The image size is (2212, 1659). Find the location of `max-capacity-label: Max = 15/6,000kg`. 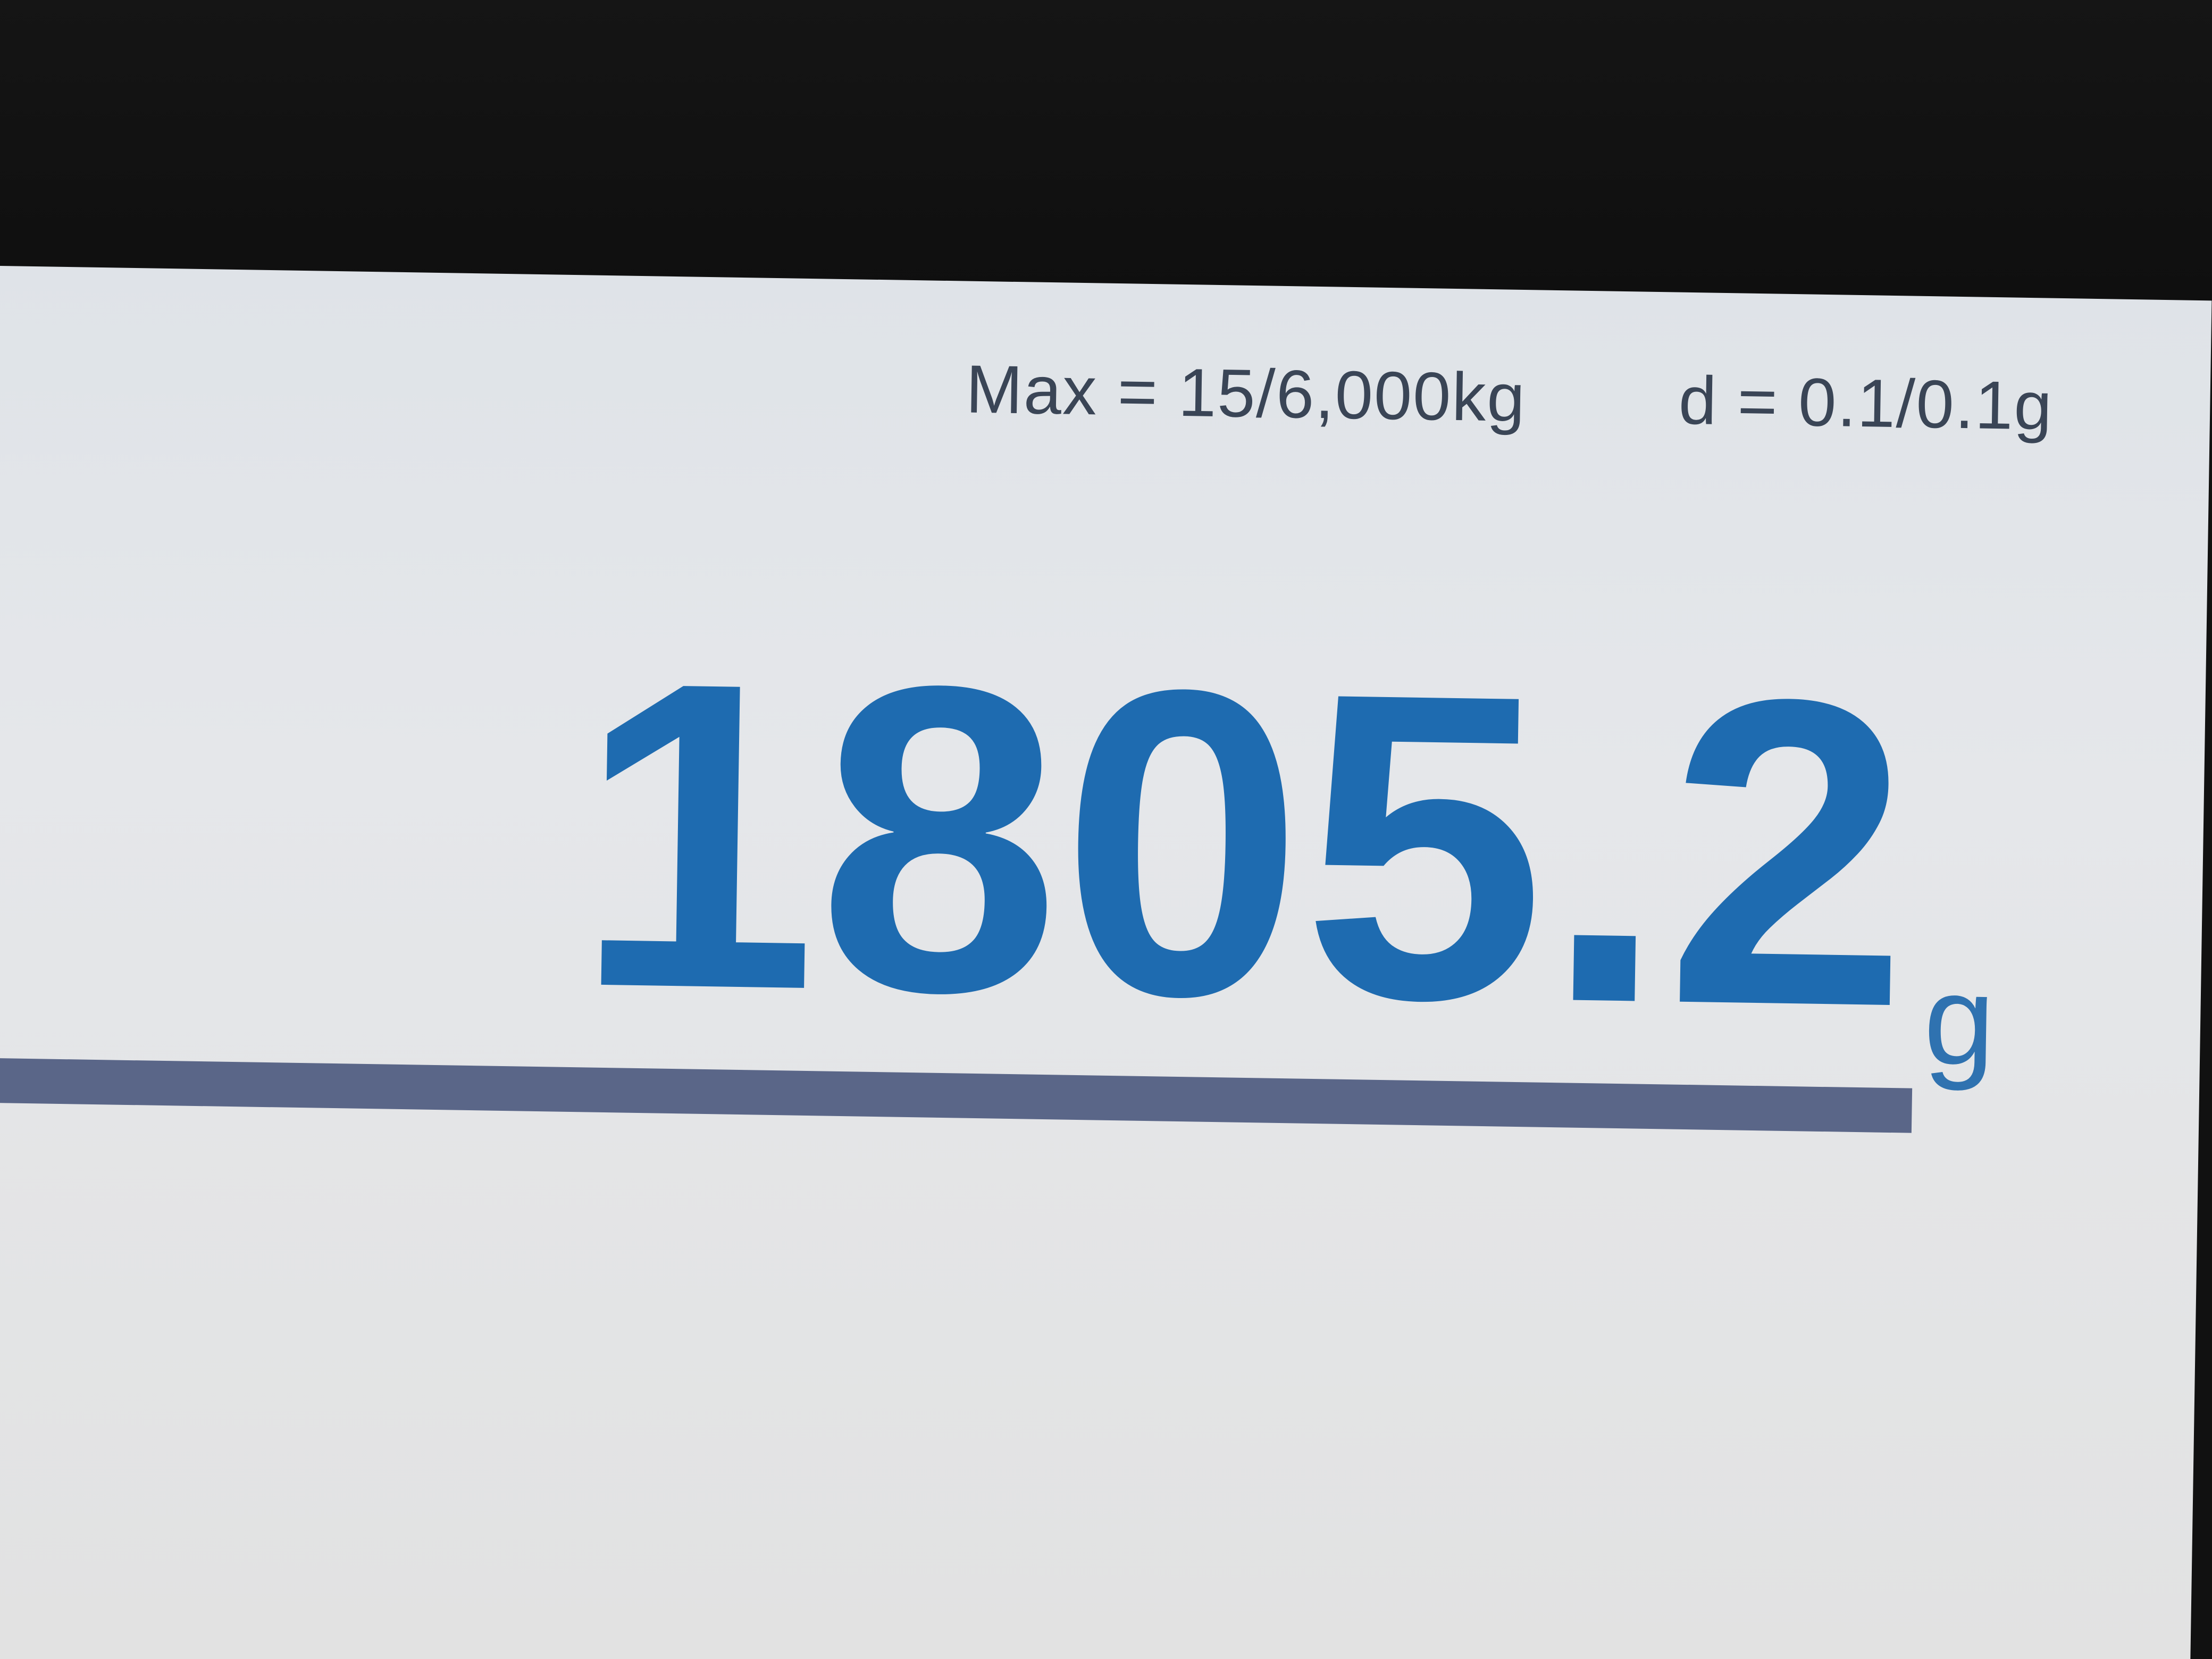

max-capacity-label: Max = 15/6,000kg is located at coordinates (1246, 394).